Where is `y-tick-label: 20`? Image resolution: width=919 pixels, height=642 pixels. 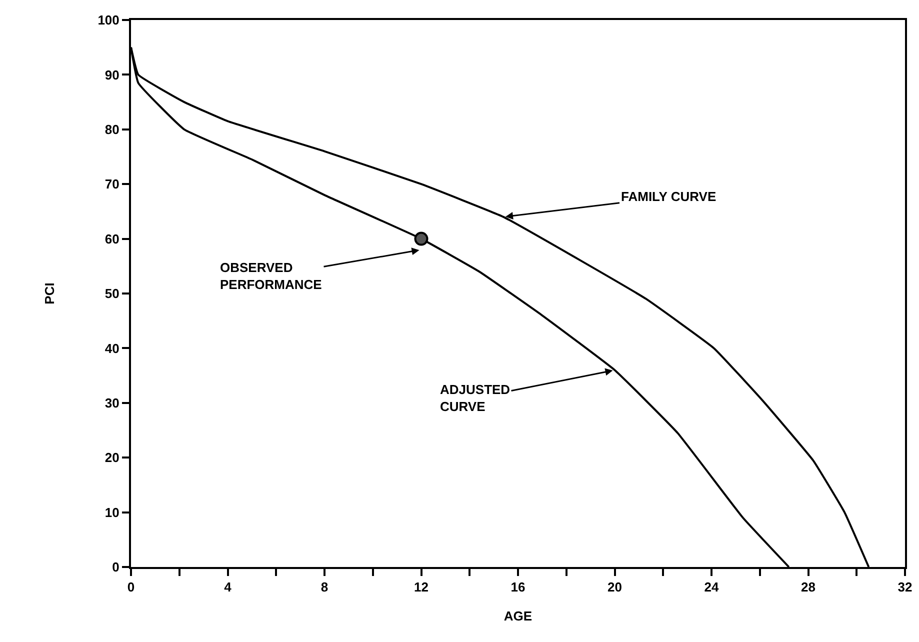 y-tick-label: 20 is located at coordinates (112, 458).